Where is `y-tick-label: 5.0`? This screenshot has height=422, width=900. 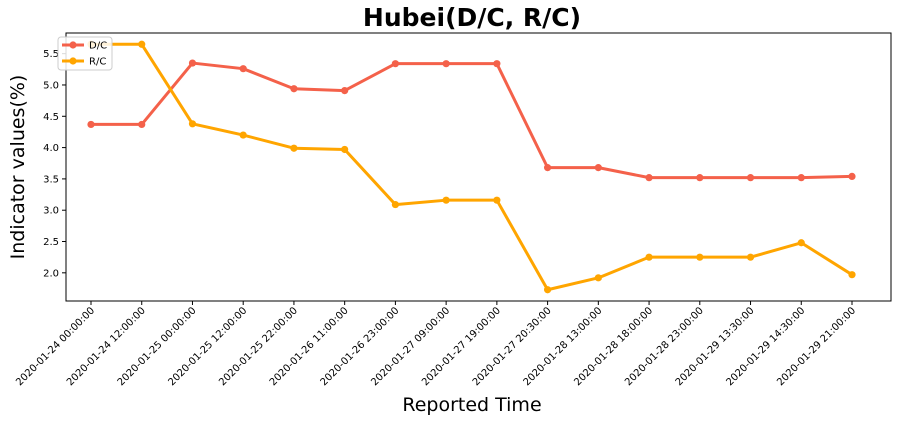 y-tick-label: 5.0 is located at coordinates (51, 85).